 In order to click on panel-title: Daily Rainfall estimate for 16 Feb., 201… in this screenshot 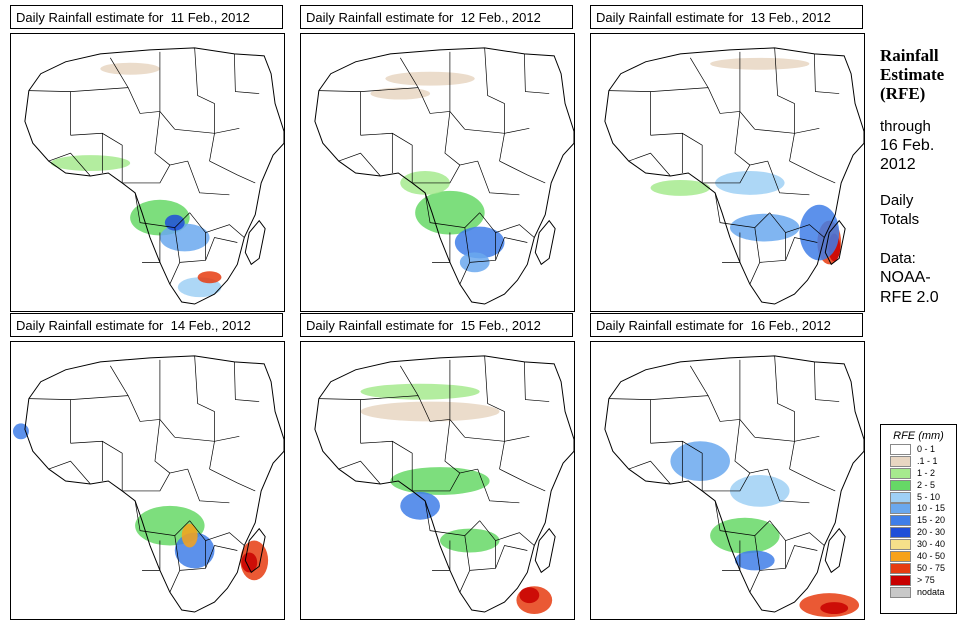, I will do `click(726, 325)`.